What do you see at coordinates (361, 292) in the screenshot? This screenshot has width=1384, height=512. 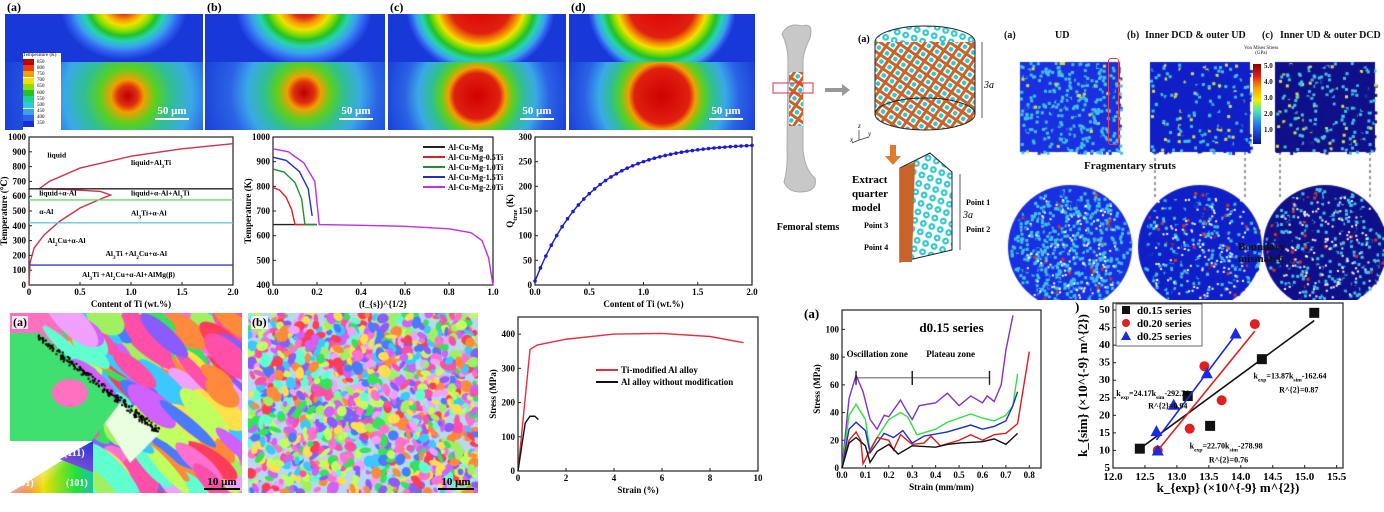 I see `x-tick-label: 0.4` at bounding box center [361, 292].